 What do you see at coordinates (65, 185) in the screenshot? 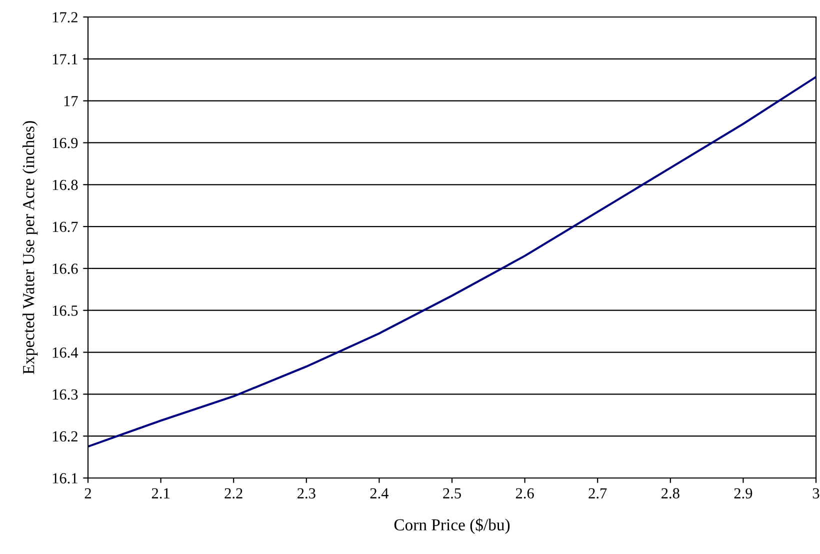
I see `y-tick-label: 16.8` at bounding box center [65, 185].